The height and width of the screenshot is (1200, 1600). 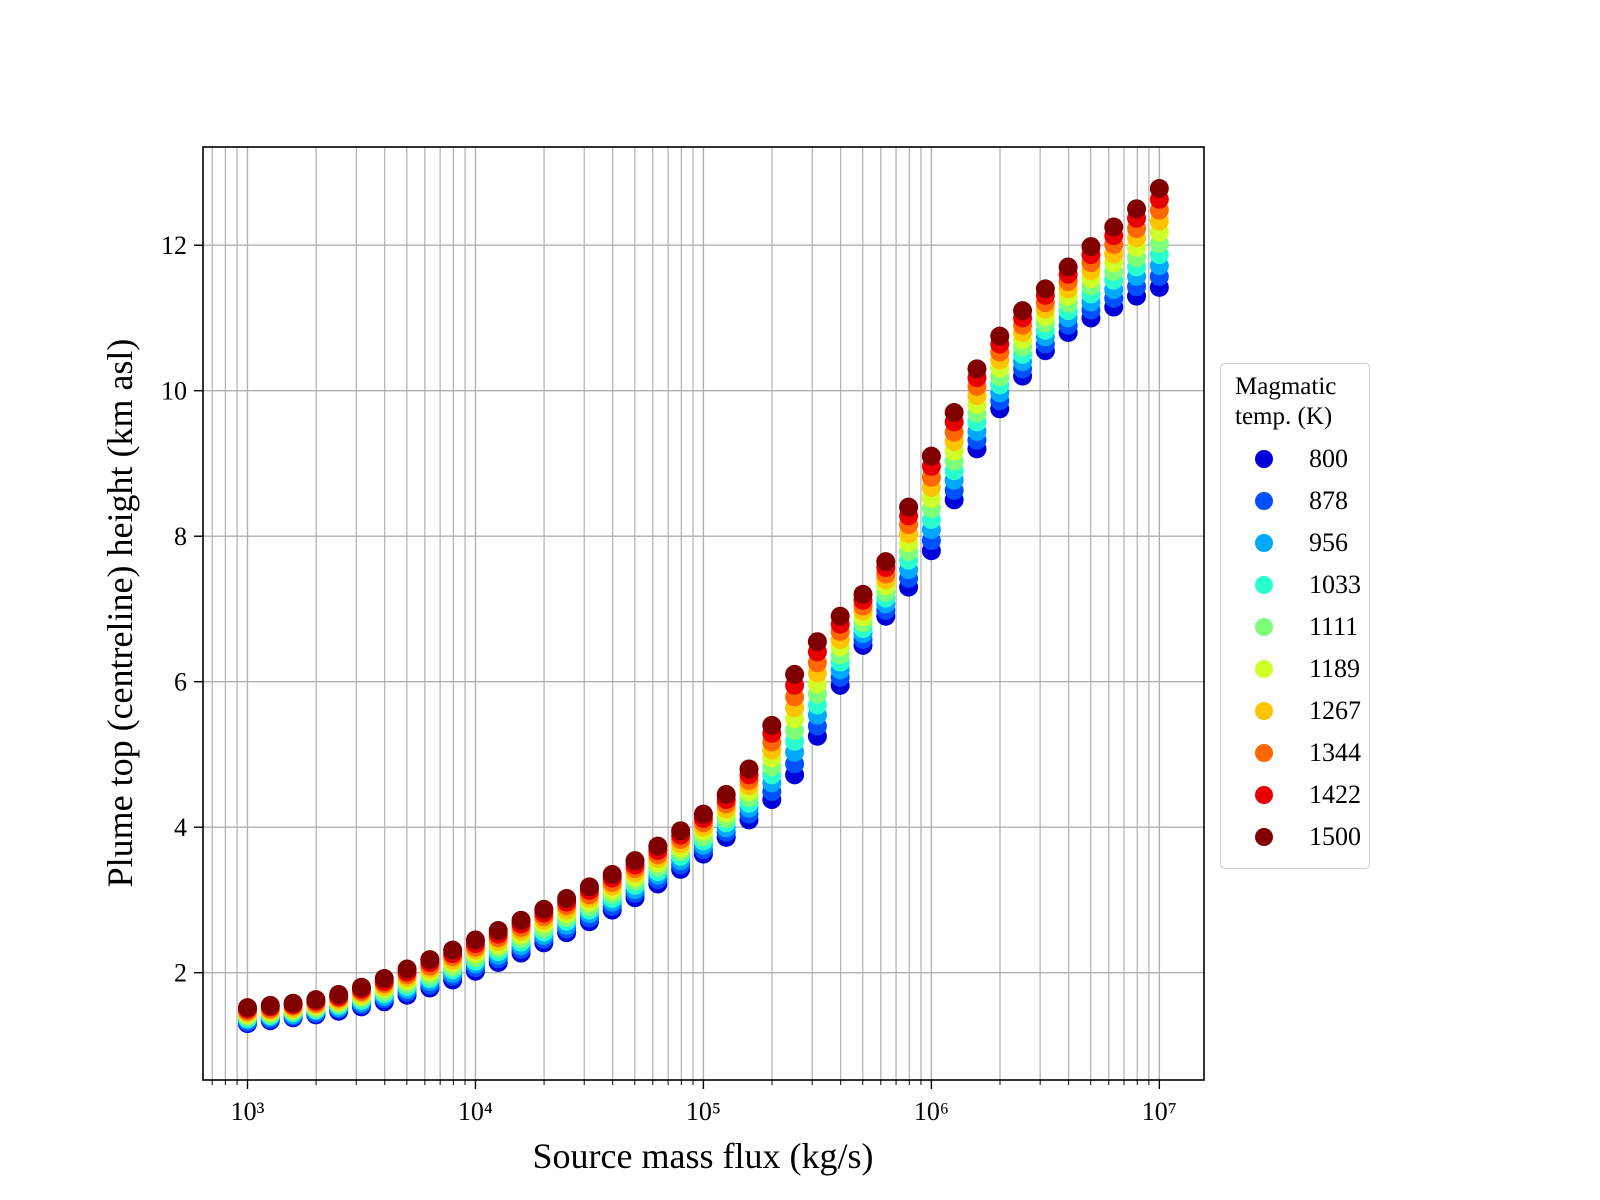 I want to click on x-tick-label: 10⁴, so click(x=475, y=1111).